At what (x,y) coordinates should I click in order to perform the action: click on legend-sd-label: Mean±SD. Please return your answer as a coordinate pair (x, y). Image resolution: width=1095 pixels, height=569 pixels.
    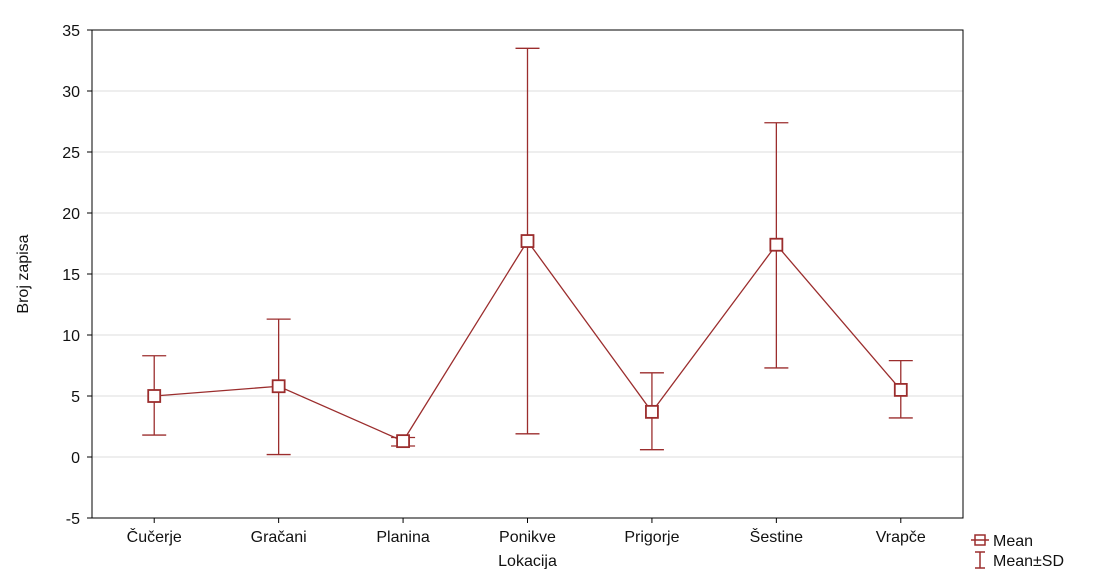
    Looking at the image, I should click on (1028, 561).